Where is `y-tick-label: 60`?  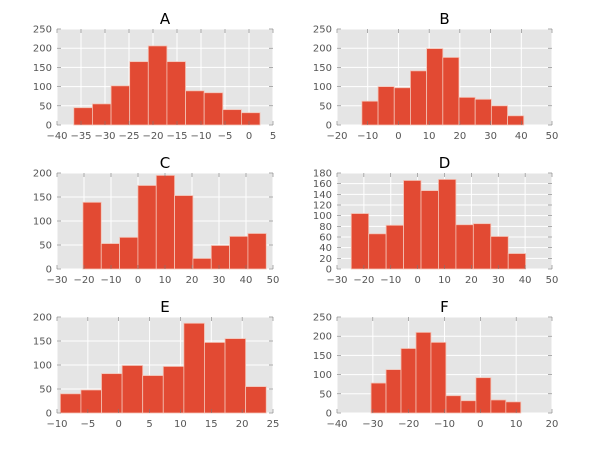 y-tick-label: 60 is located at coordinates (325, 238).